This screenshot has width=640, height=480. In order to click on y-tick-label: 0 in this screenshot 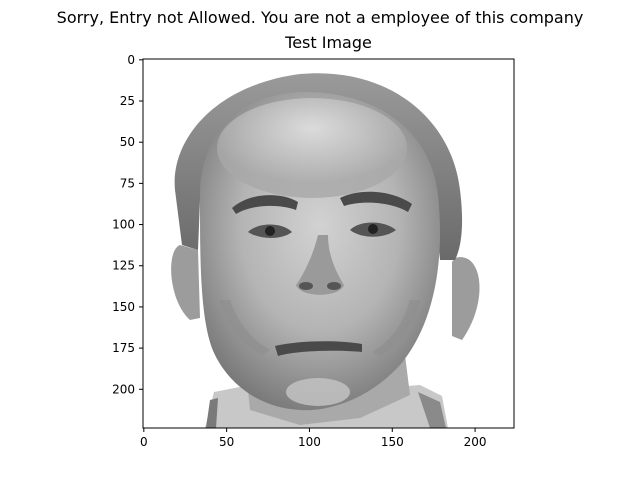, I will do `click(131, 60)`.